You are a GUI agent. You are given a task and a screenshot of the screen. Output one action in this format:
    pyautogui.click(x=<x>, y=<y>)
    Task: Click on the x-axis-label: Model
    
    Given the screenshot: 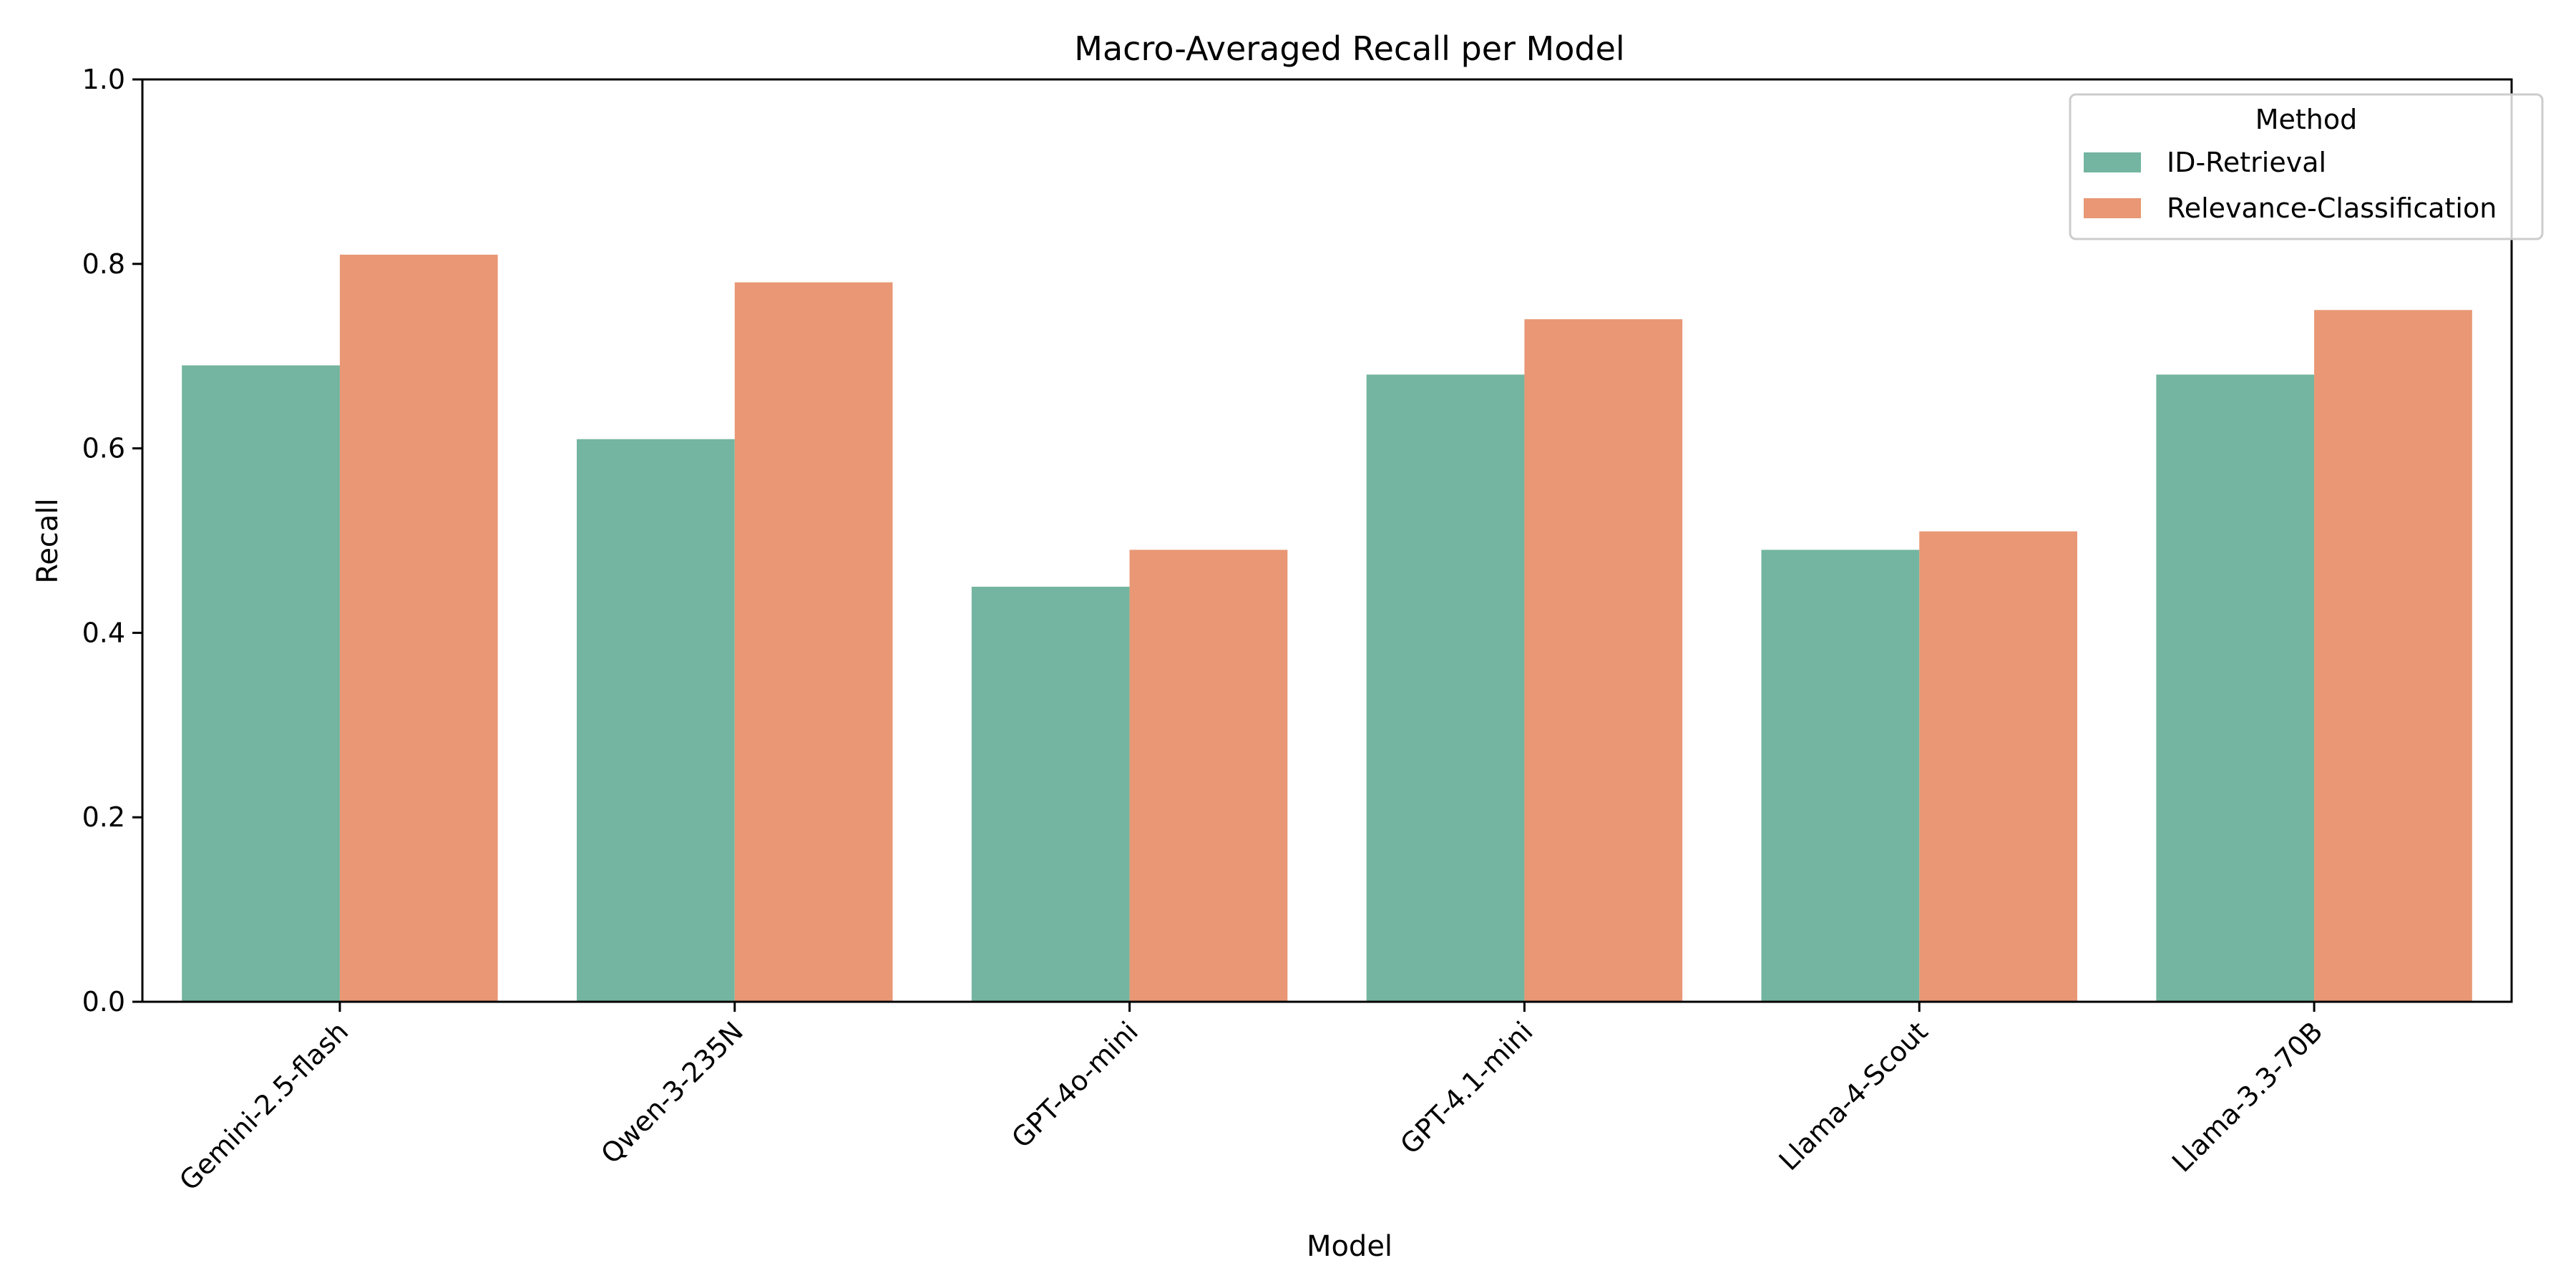 What is the action you would take?
    pyautogui.click(x=1349, y=1246)
    